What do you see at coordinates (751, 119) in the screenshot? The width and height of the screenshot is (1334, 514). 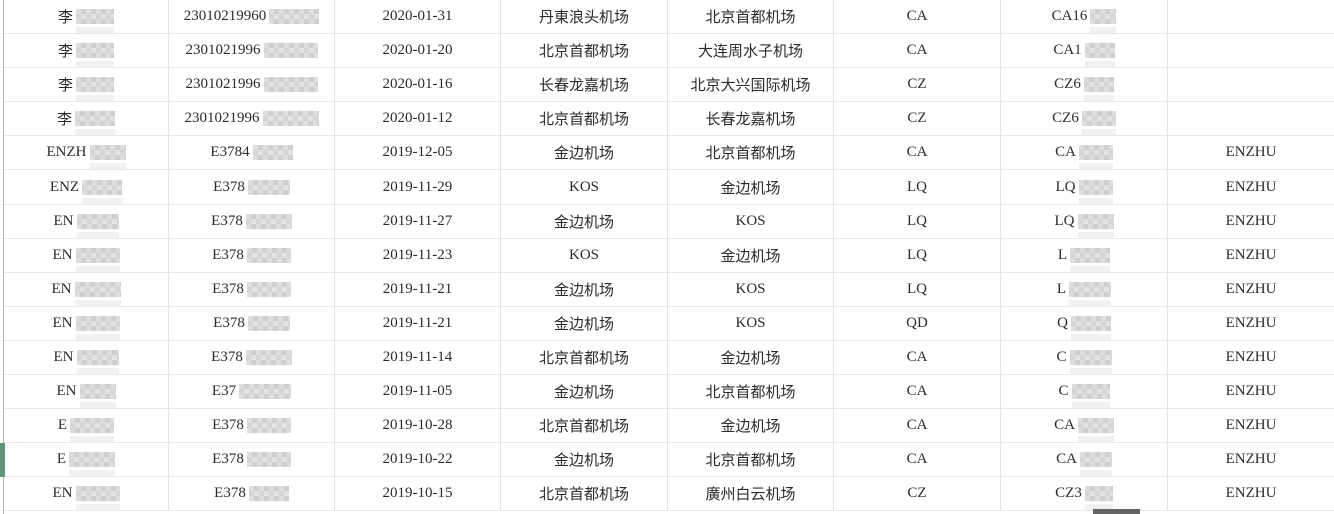 I see `cell-arrival-airport: 长春龙嘉机场` at bounding box center [751, 119].